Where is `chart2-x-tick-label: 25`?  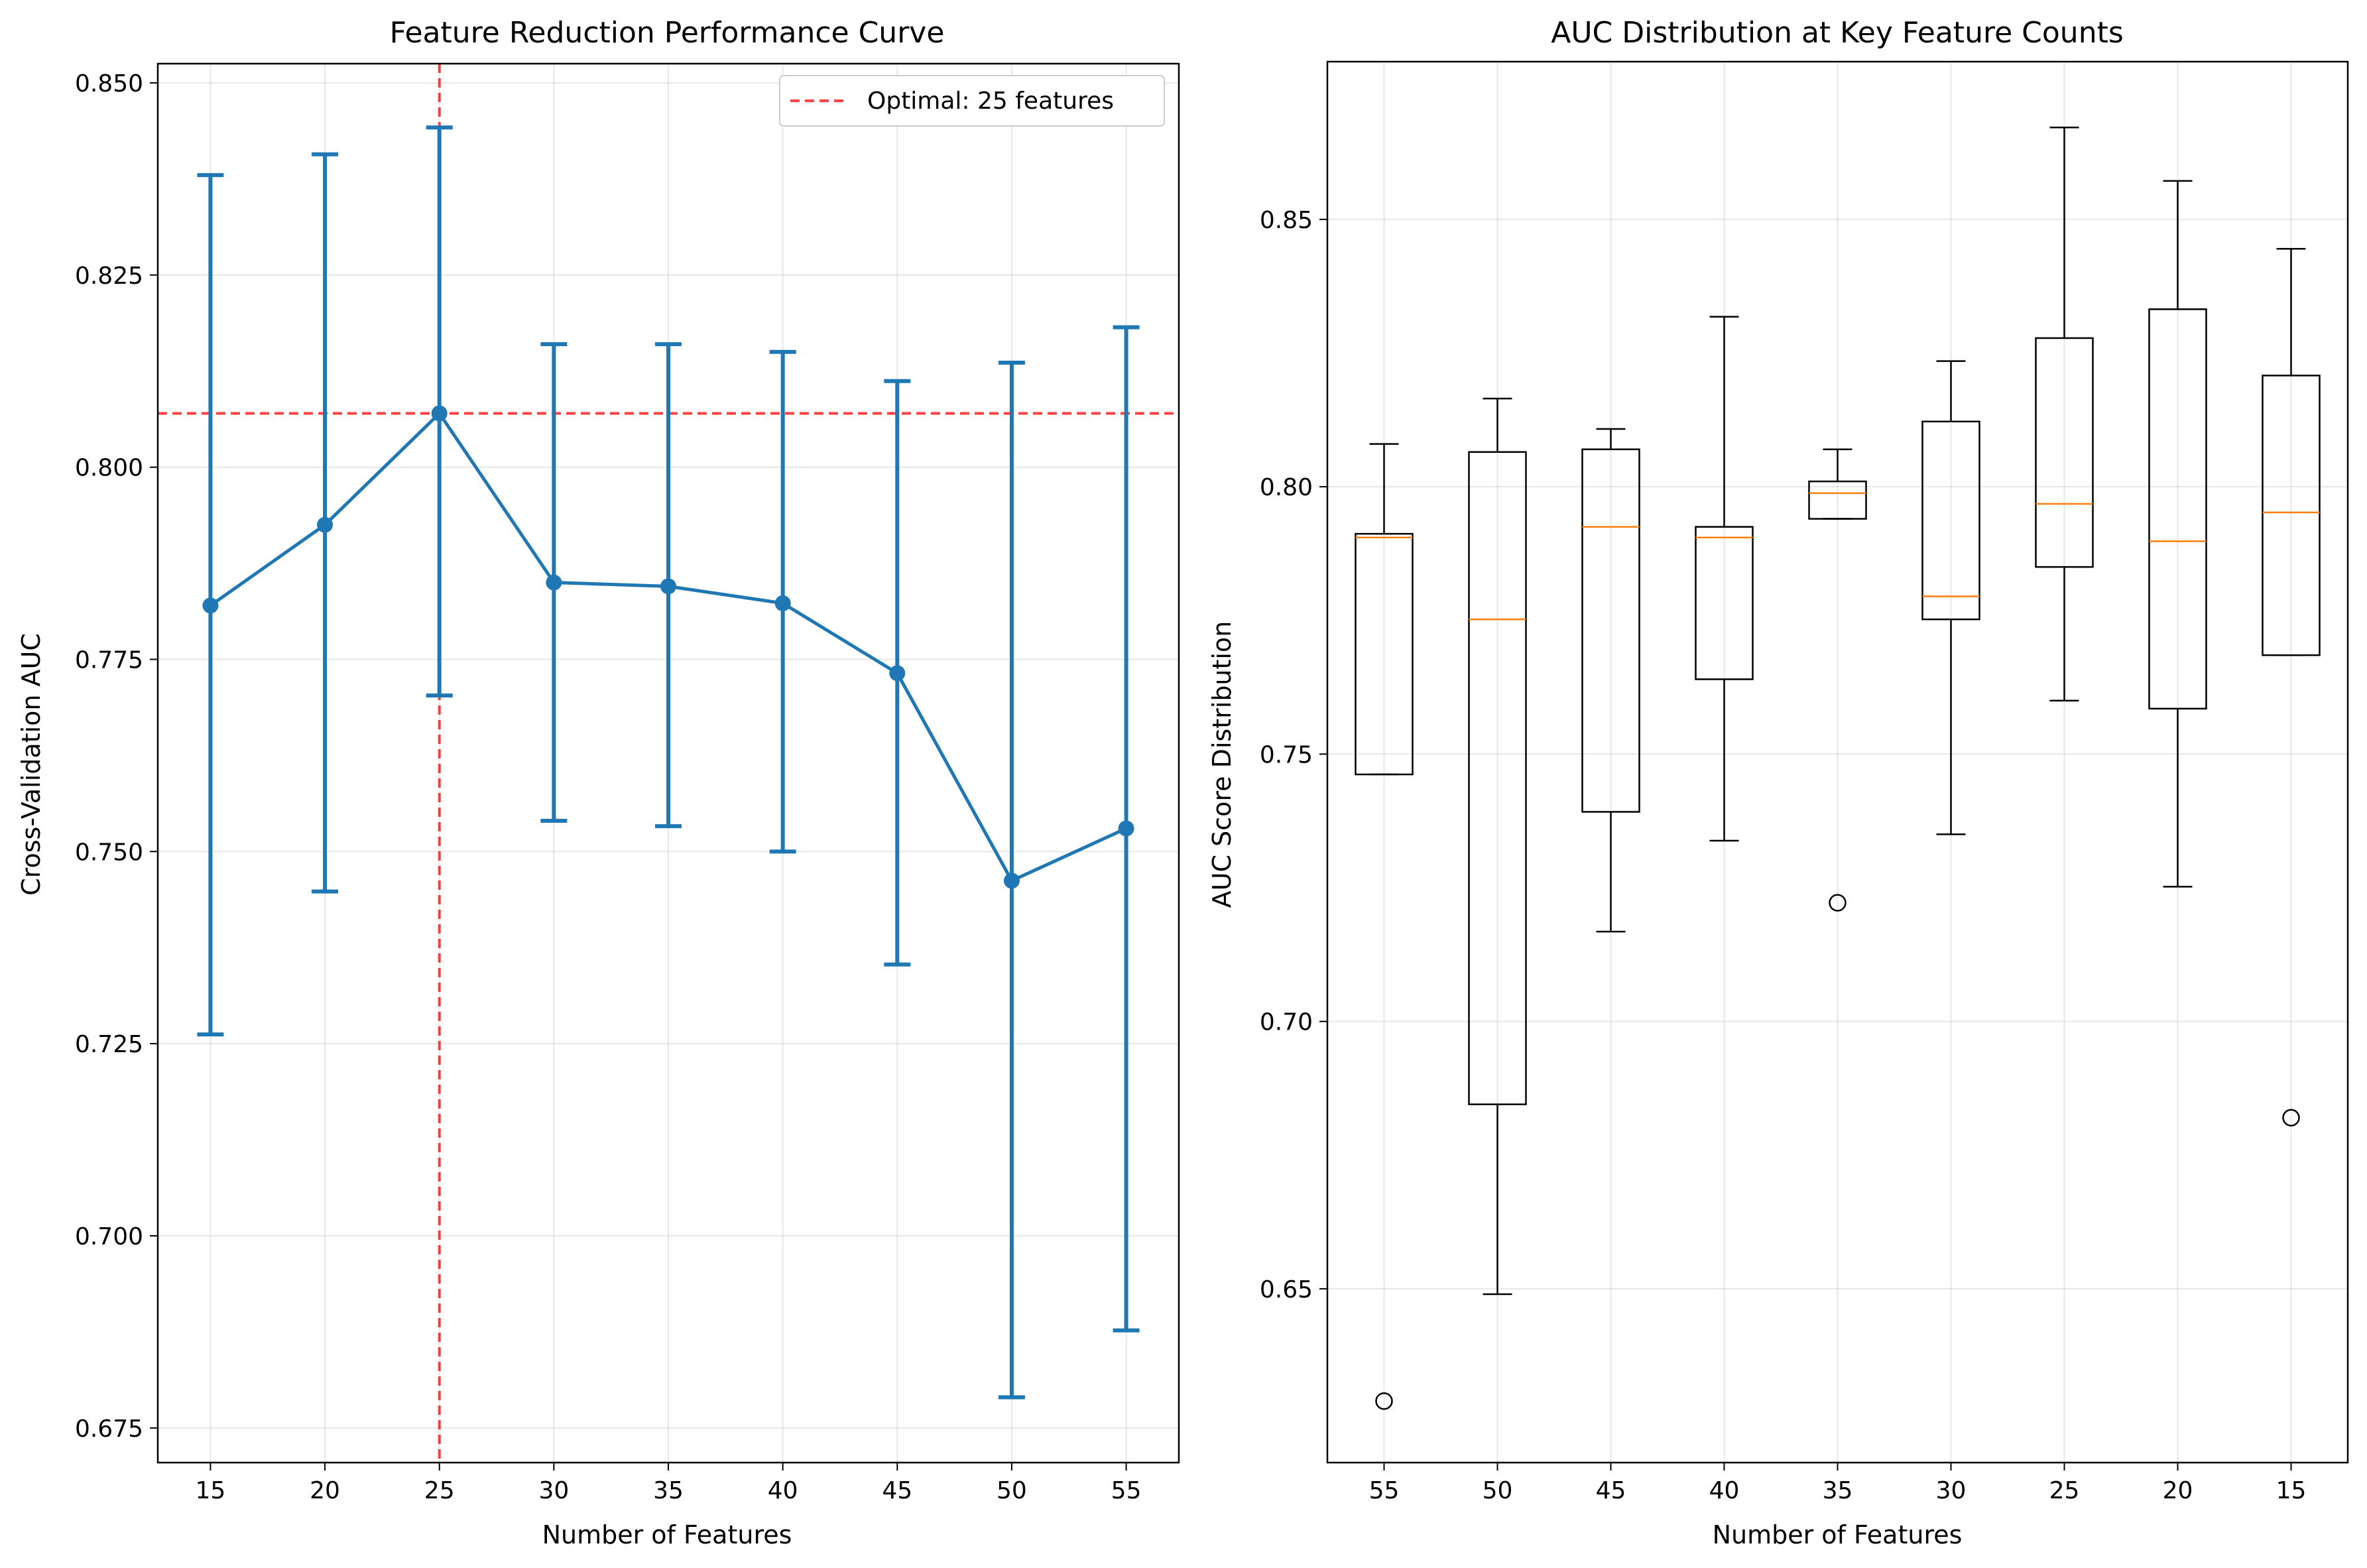 chart2-x-tick-label: 25 is located at coordinates (2064, 1490).